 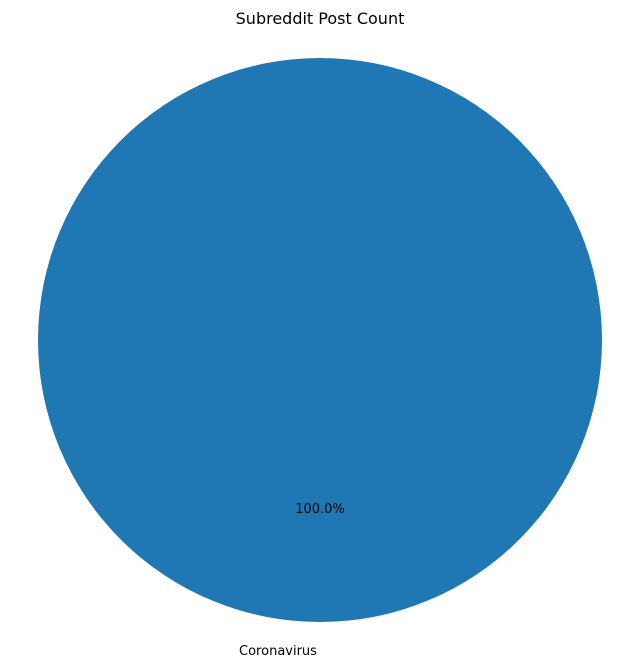 I want to click on pie-labels: Coronavirus 100.0%, so click(x=292, y=580).